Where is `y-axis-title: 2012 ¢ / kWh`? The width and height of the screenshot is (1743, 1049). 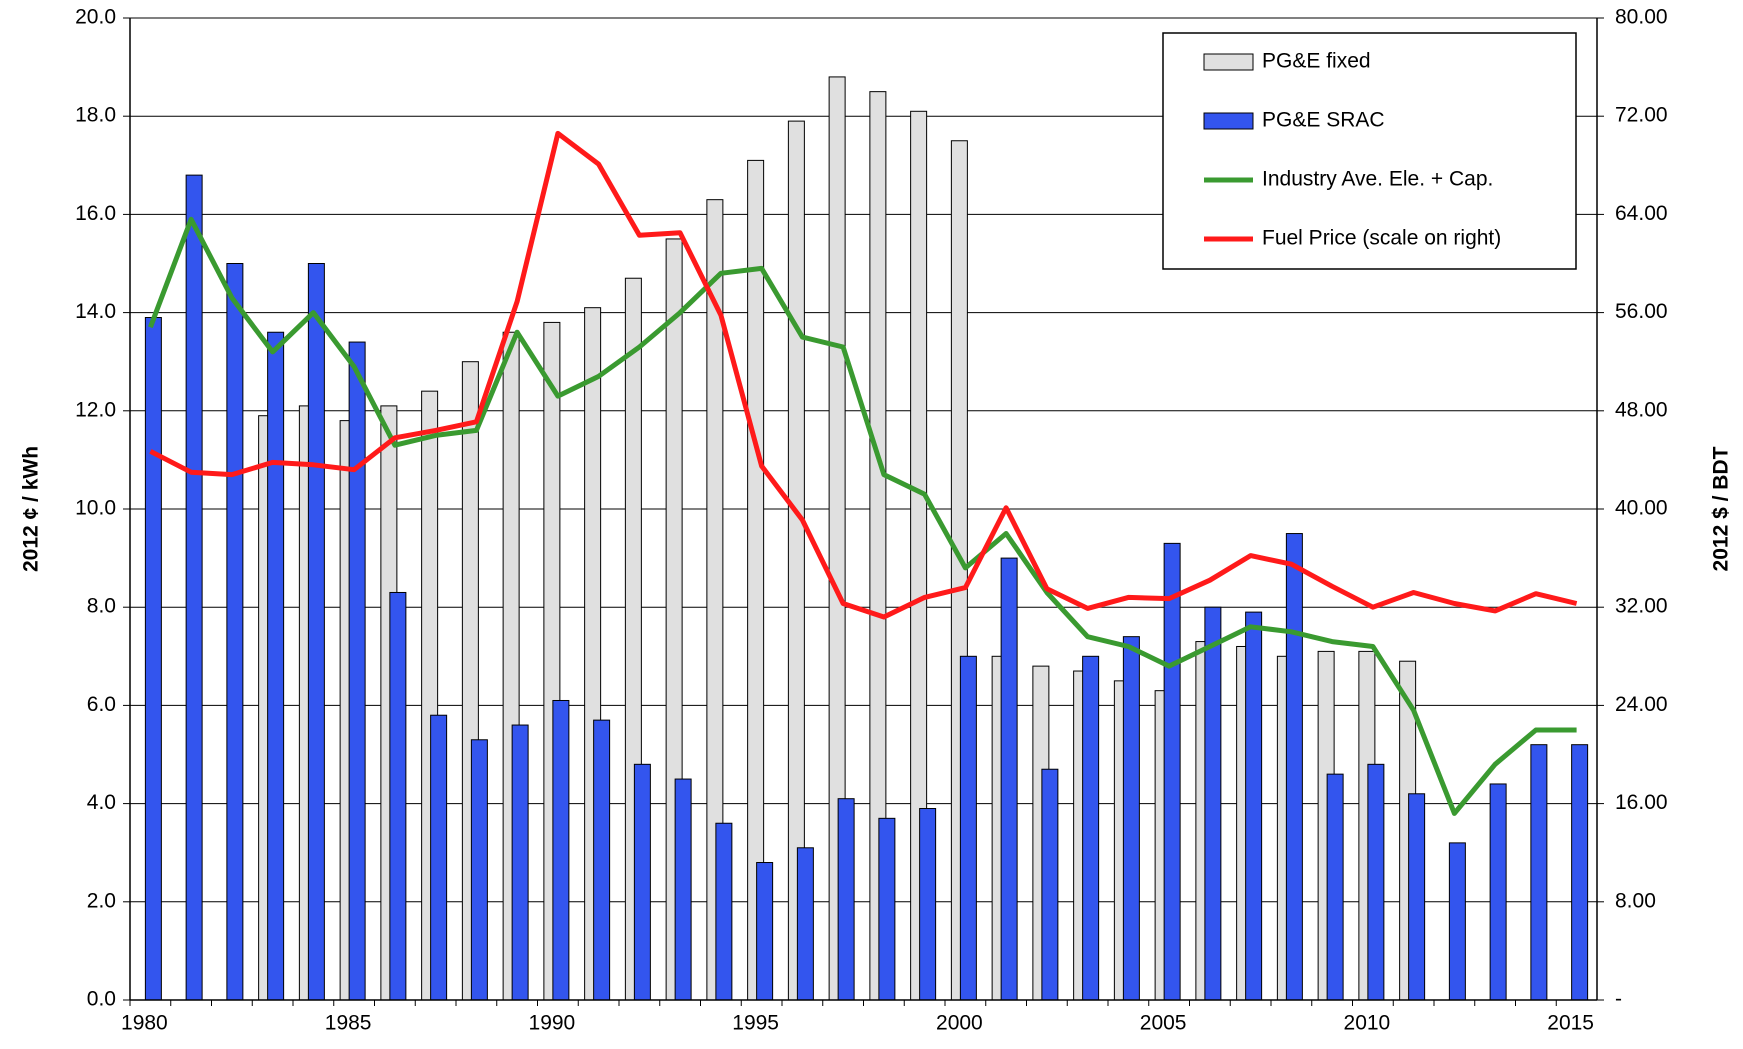 y-axis-title: 2012 ¢ / kWh is located at coordinates (31, 509).